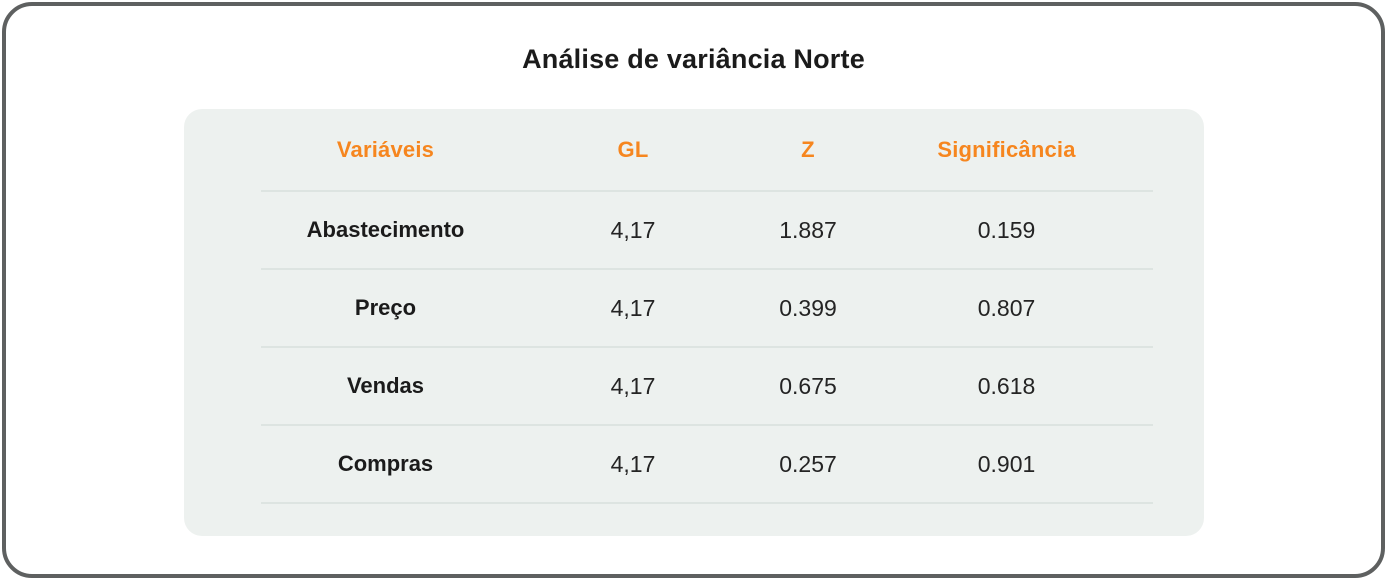  I want to click on cell-z: 0.399, so click(808, 307).